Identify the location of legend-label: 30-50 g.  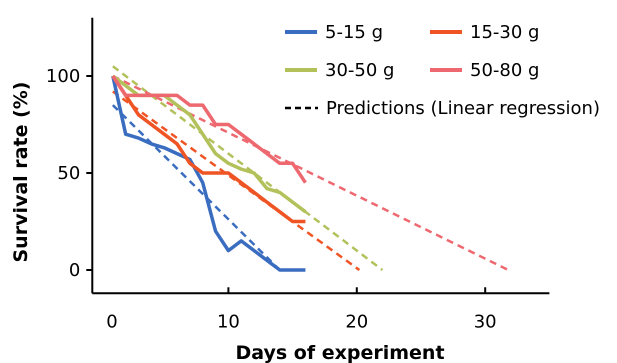
(359, 70).